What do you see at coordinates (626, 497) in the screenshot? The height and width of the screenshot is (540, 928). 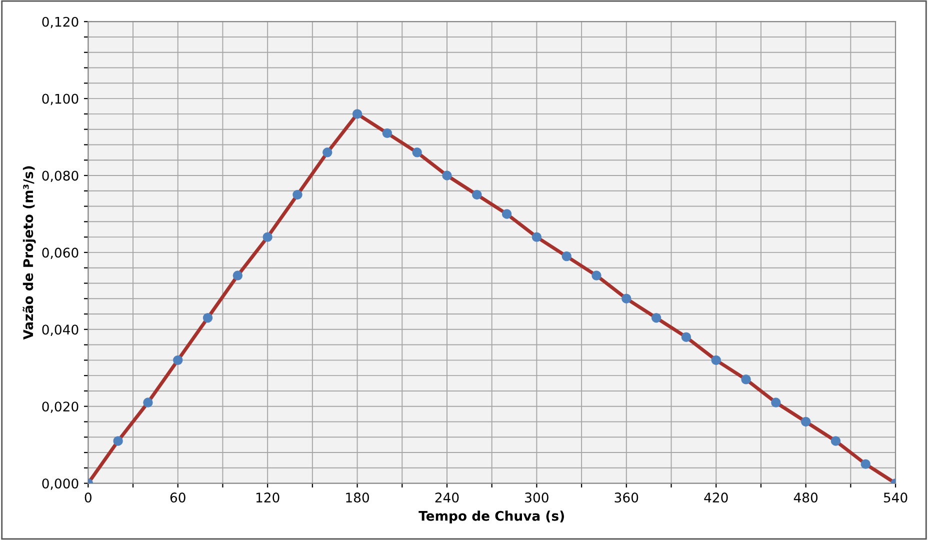 I see `x-tick-label: 360` at bounding box center [626, 497].